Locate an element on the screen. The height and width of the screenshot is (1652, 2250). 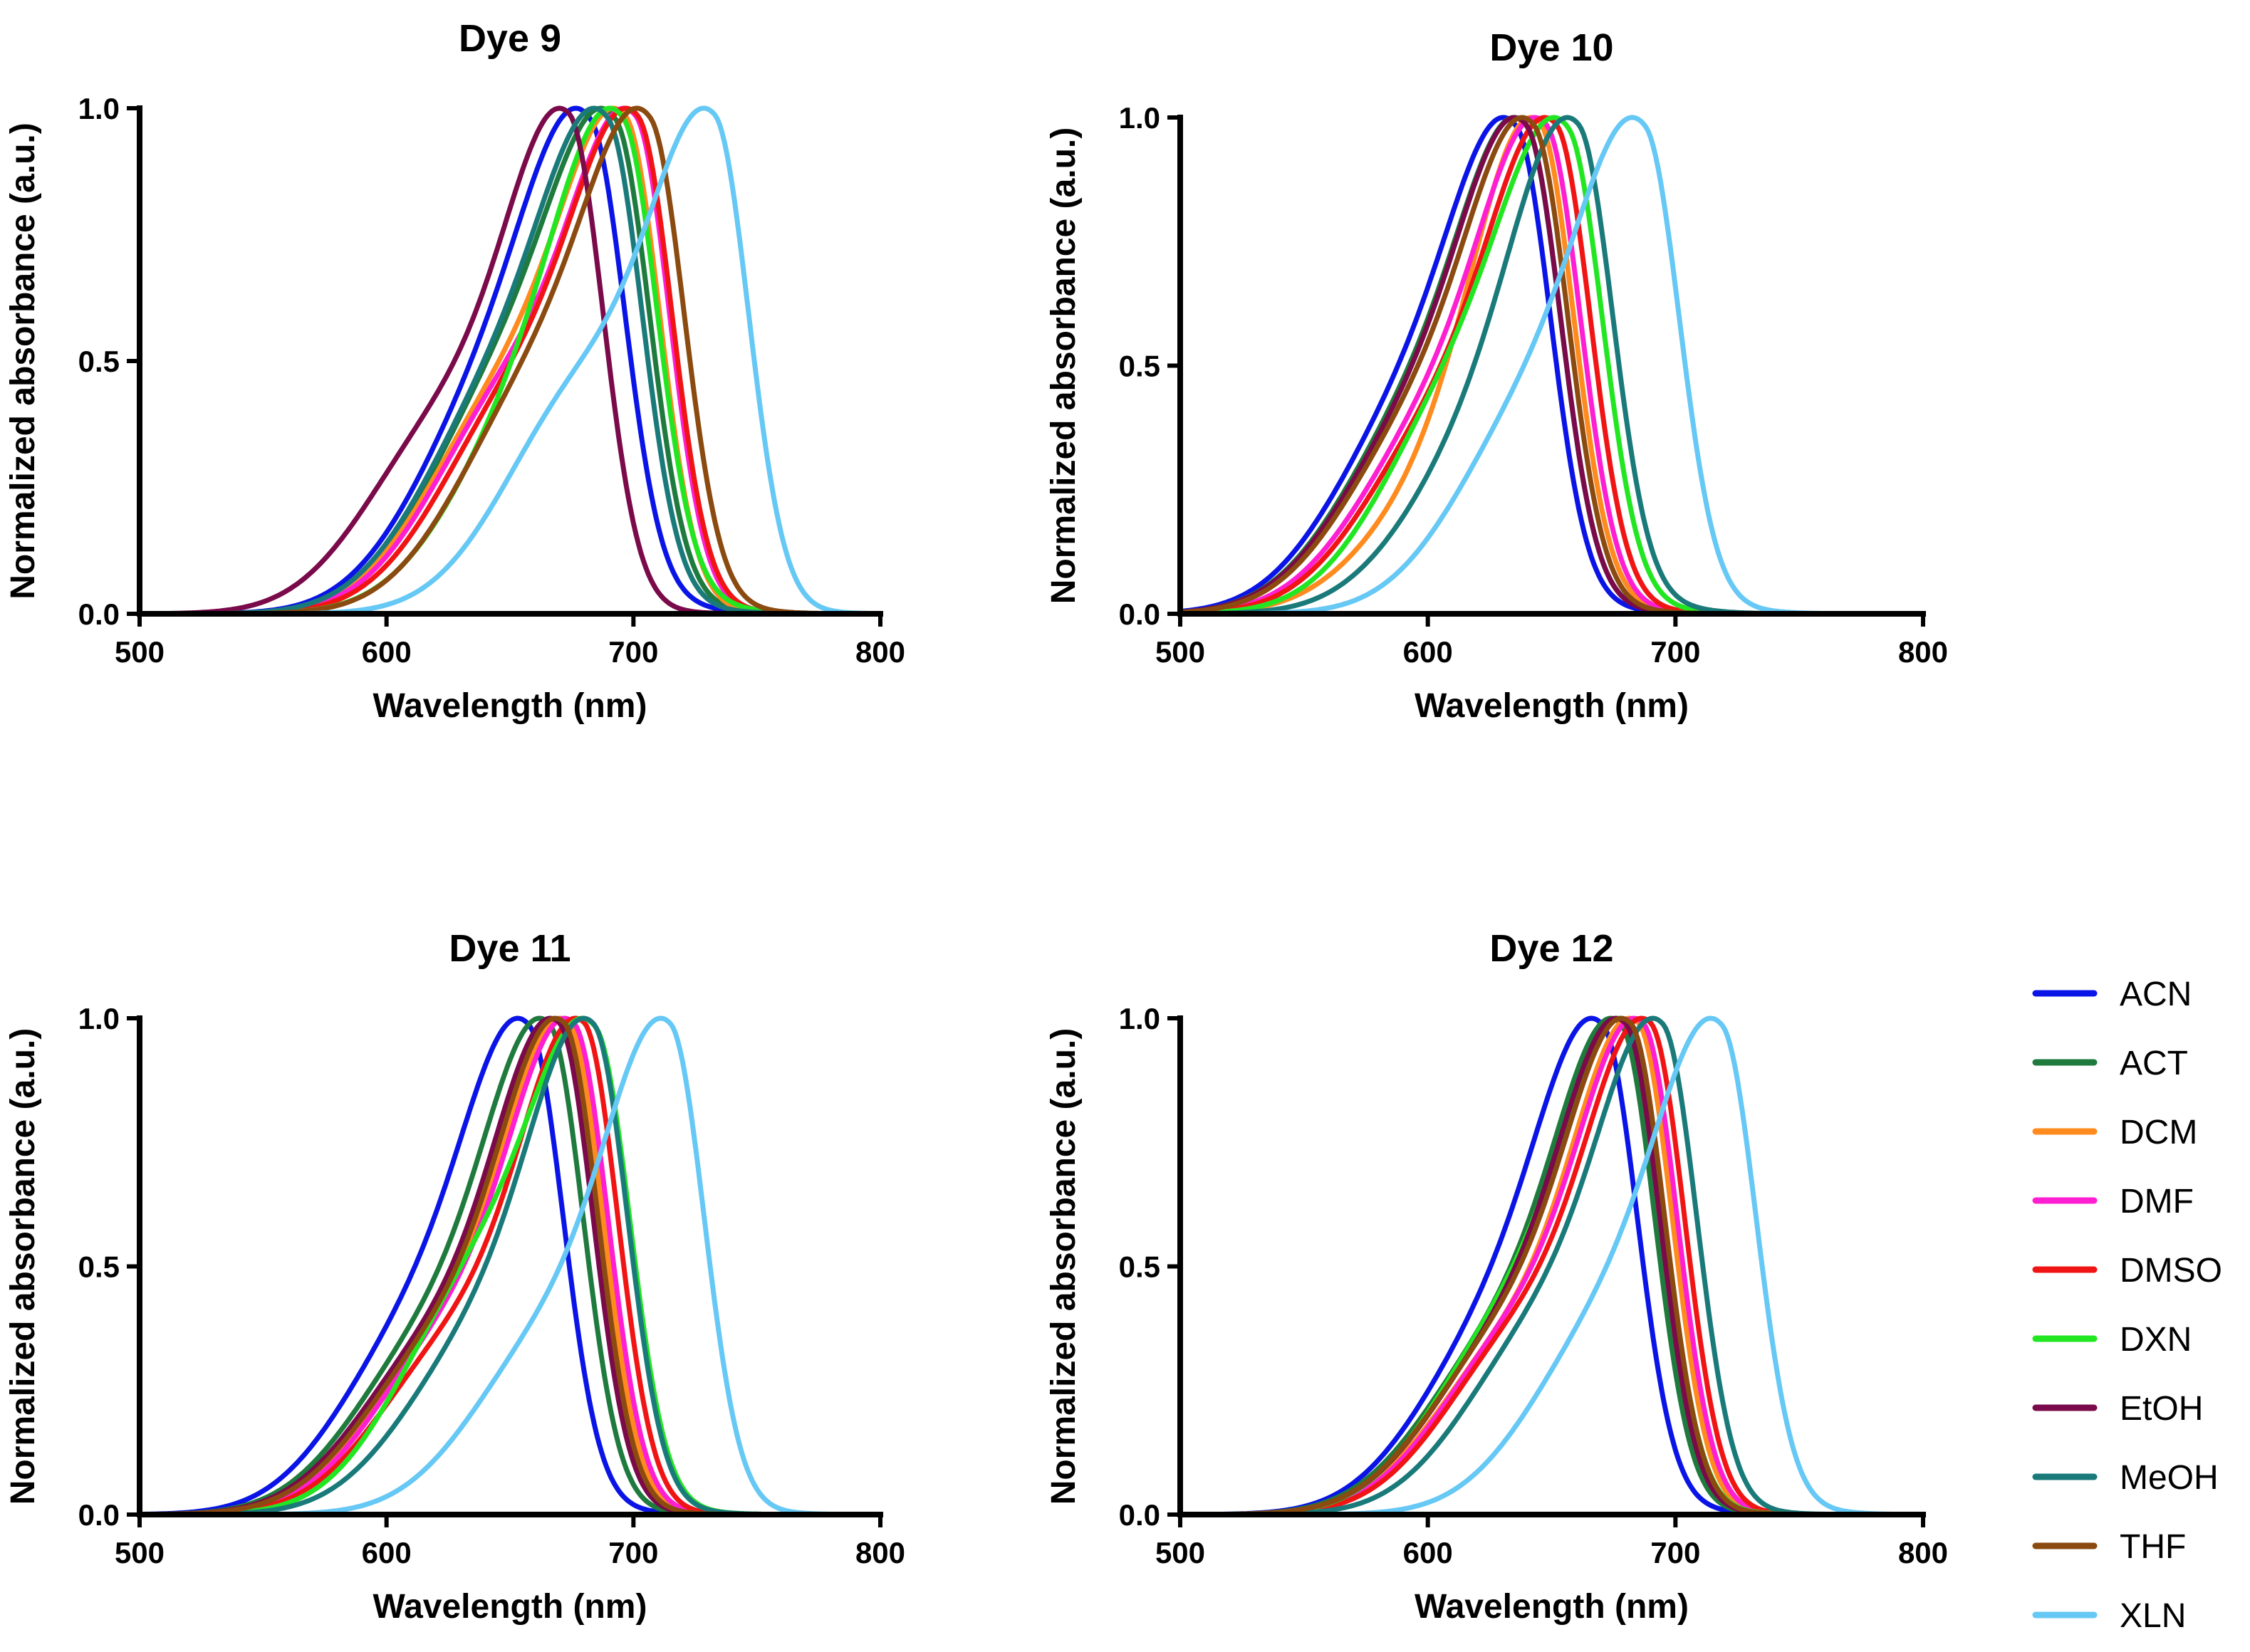
legend-item-etoh: EtOH is located at coordinates (2117, 1409).